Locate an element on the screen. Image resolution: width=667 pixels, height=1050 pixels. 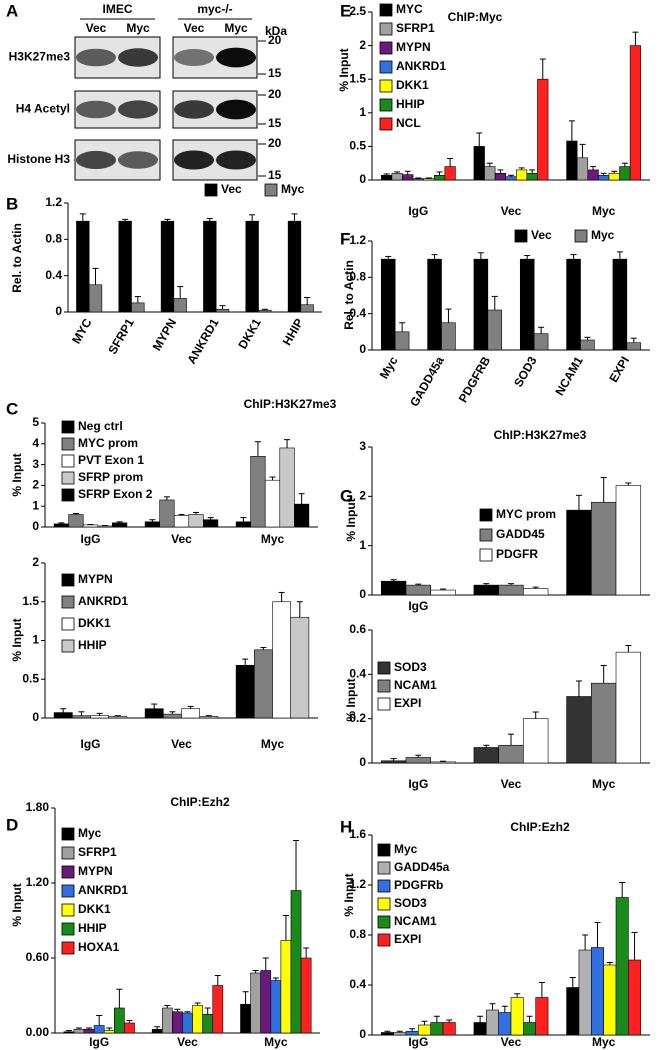
y-tick-label: 1.2 is located at coordinates (53, 202).